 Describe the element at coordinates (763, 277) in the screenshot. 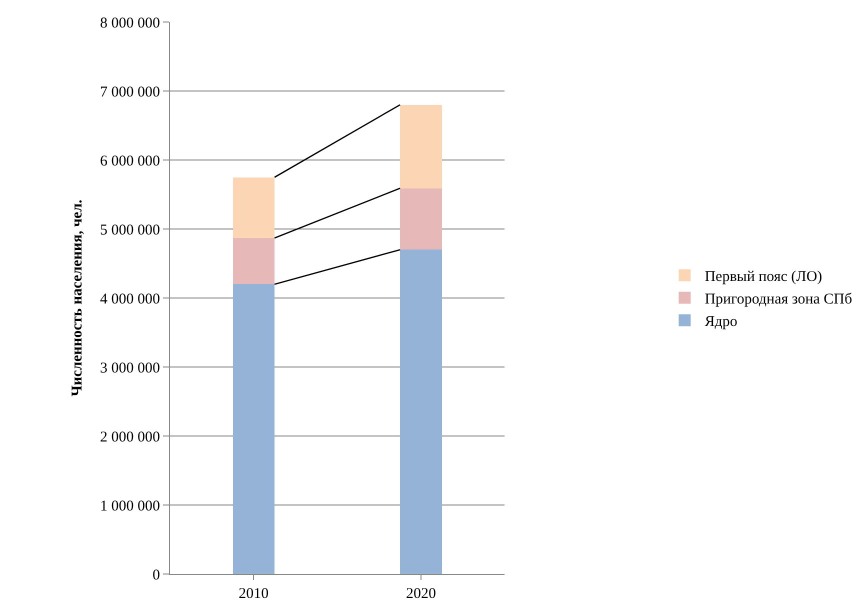

I see `legend-label: Первый пояс (ЛО)` at that location.